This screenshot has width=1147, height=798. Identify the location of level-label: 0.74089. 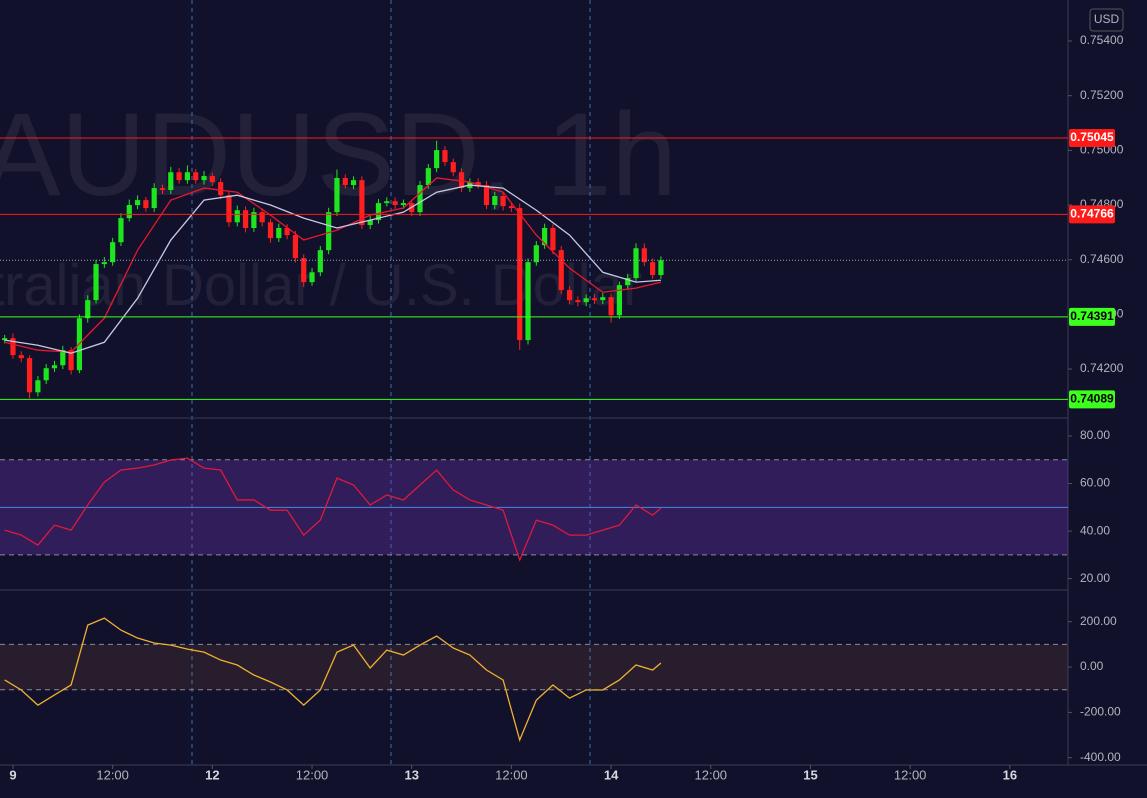
(1092, 399).